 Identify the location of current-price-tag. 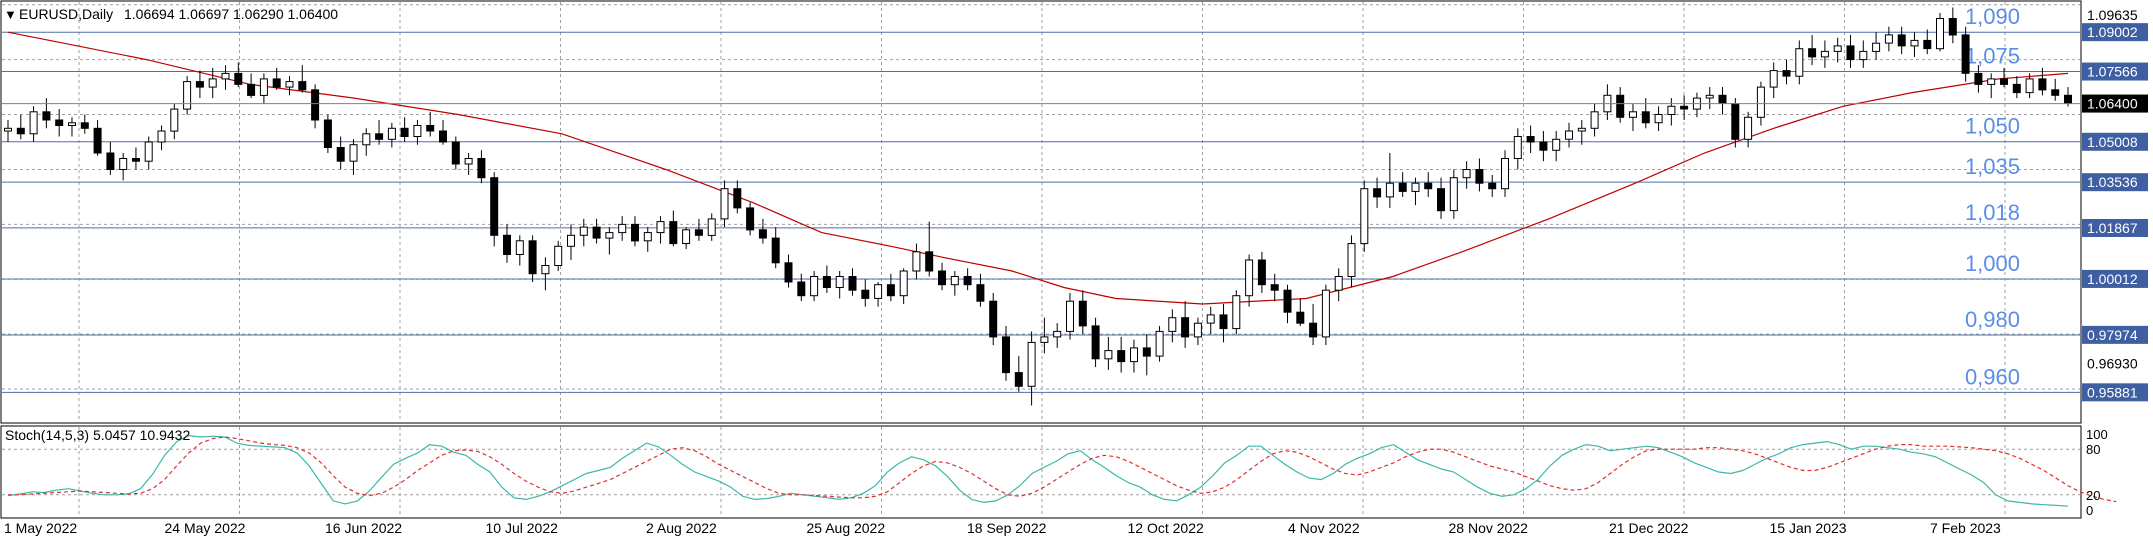
(2115, 103).